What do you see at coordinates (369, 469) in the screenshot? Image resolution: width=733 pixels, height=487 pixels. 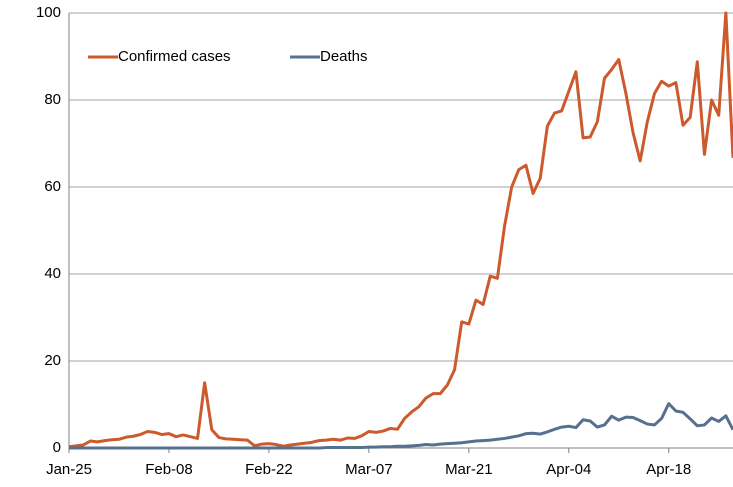 I see `x-tick-label: Mar-07` at bounding box center [369, 469].